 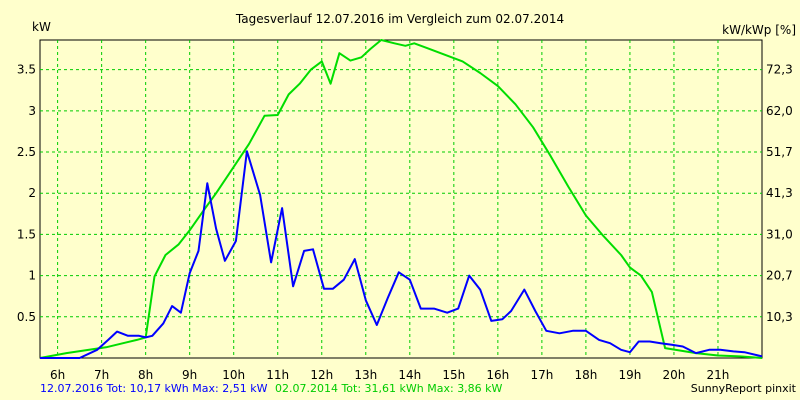 What do you see at coordinates (26, 70) in the screenshot?
I see `y-left-tick-label: 3.5` at bounding box center [26, 70].